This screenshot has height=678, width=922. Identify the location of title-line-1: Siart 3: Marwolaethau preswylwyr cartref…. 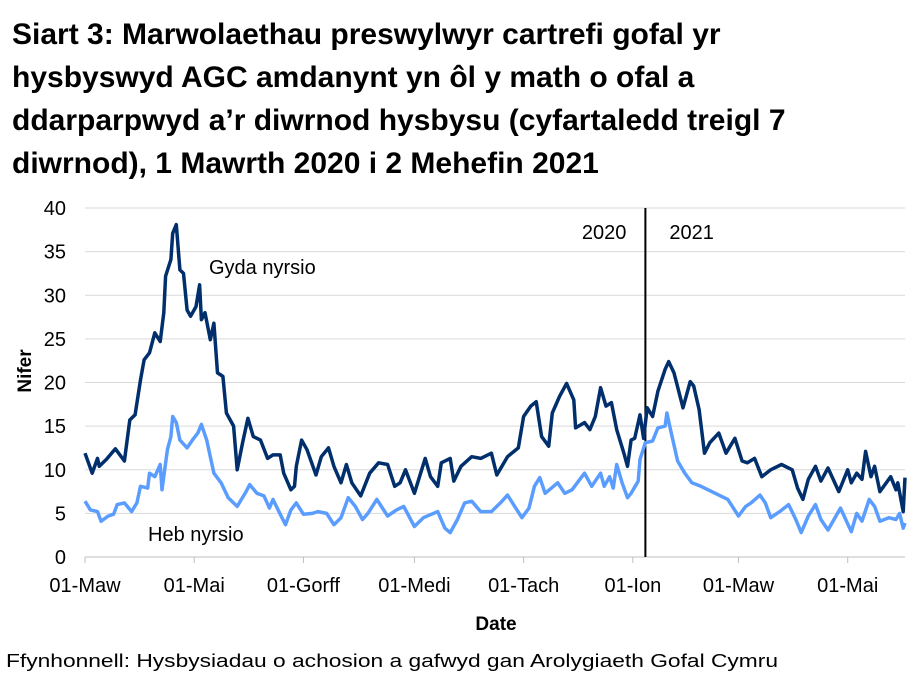
(366, 34).